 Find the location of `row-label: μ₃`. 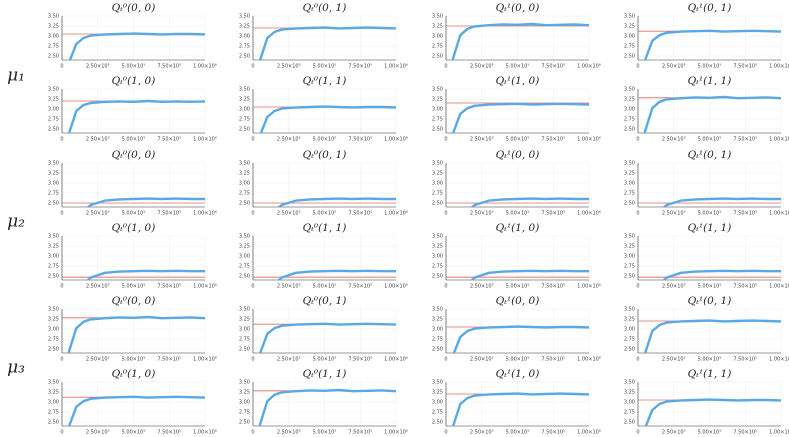

row-label: μ₃ is located at coordinates (16, 368).